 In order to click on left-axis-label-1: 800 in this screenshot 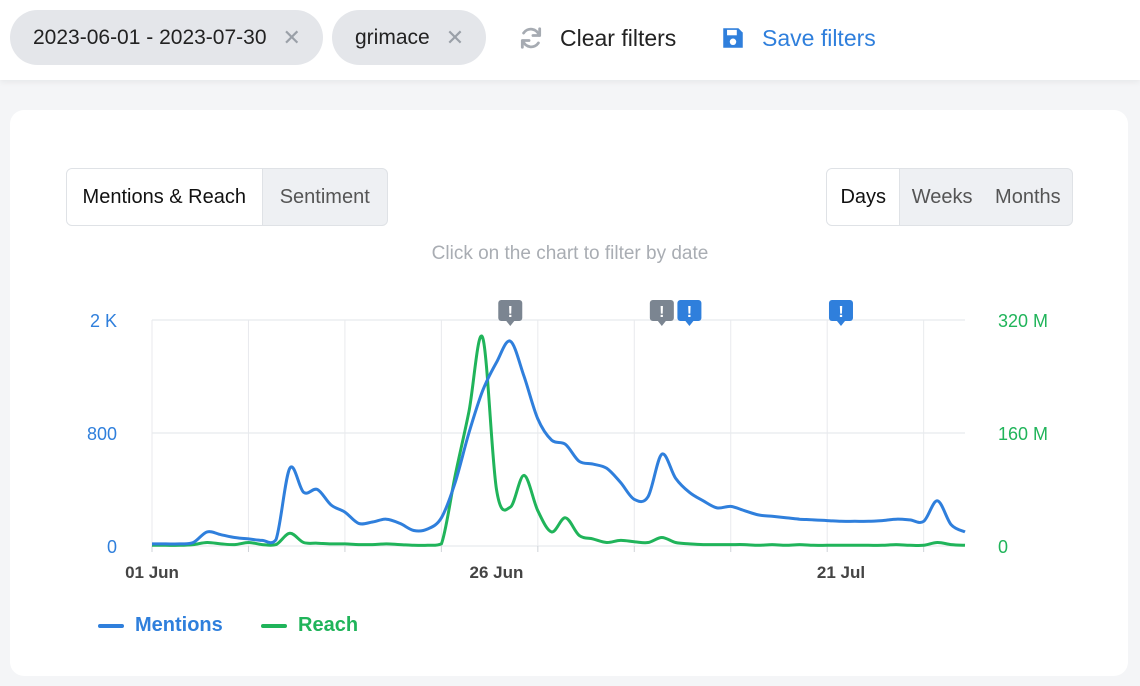, I will do `click(102, 434)`.